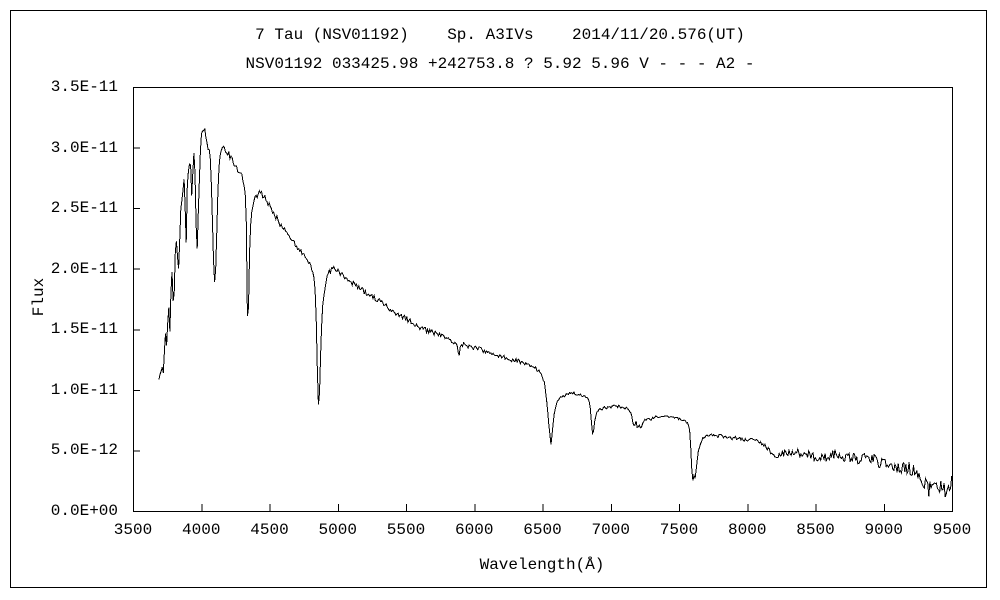 This screenshot has height=600, width=1000. I want to click on x-tick-label: 8500, so click(815, 530).